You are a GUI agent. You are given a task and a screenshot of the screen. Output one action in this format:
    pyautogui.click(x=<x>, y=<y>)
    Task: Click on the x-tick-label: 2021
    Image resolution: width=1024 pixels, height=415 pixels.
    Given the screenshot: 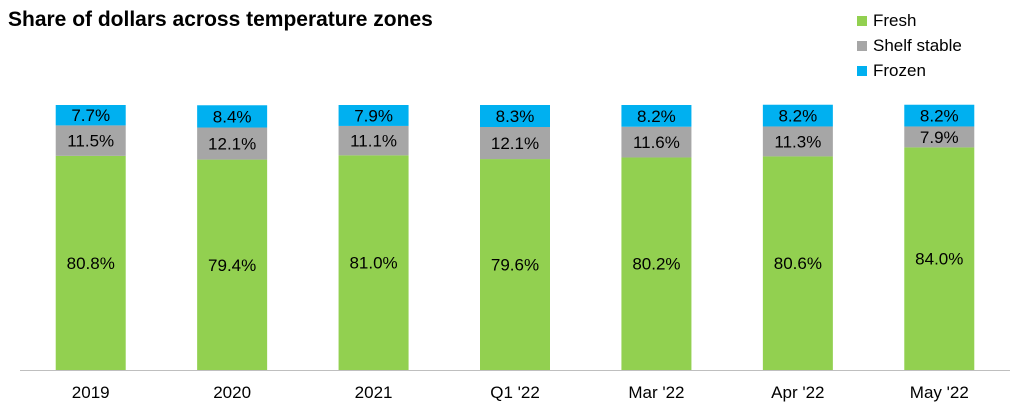 What is the action you would take?
    pyautogui.click(x=374, y=392)
    